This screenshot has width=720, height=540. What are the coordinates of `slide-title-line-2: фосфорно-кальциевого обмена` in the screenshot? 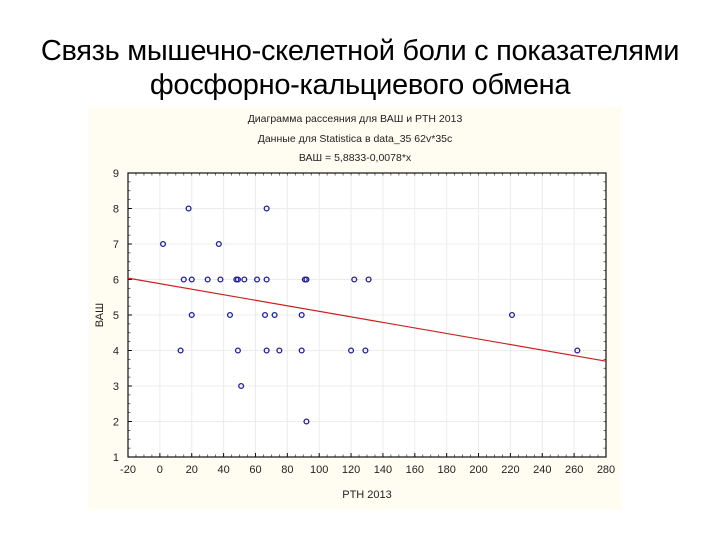 It's located at (360, 85).